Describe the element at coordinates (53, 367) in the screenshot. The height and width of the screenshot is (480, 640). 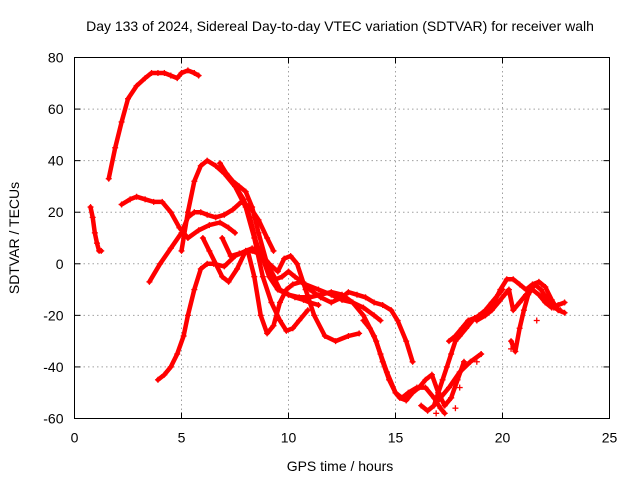
I see `y-tick-label: -40` at that location.